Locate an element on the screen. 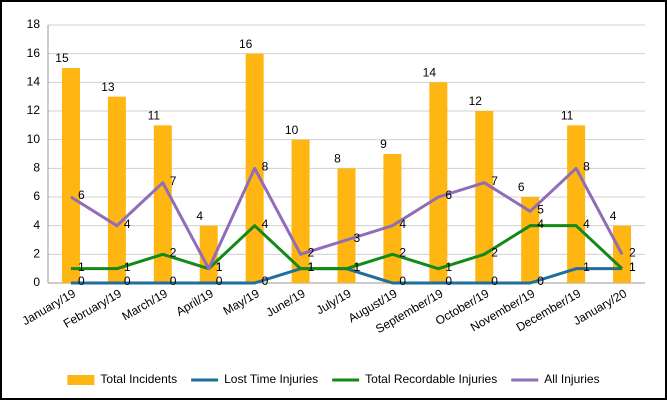  y-tick-label: 6 is located at coordinates (36, 196).